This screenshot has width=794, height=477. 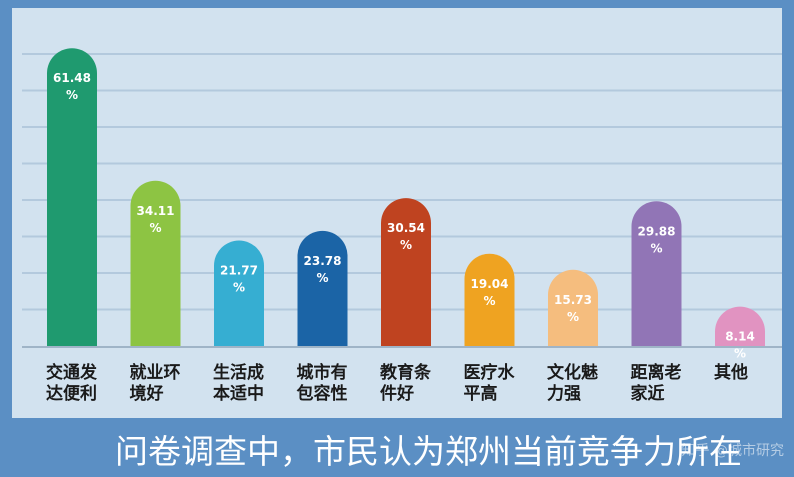 I want to click on category-label: 其他, so click(x=731, y=372).